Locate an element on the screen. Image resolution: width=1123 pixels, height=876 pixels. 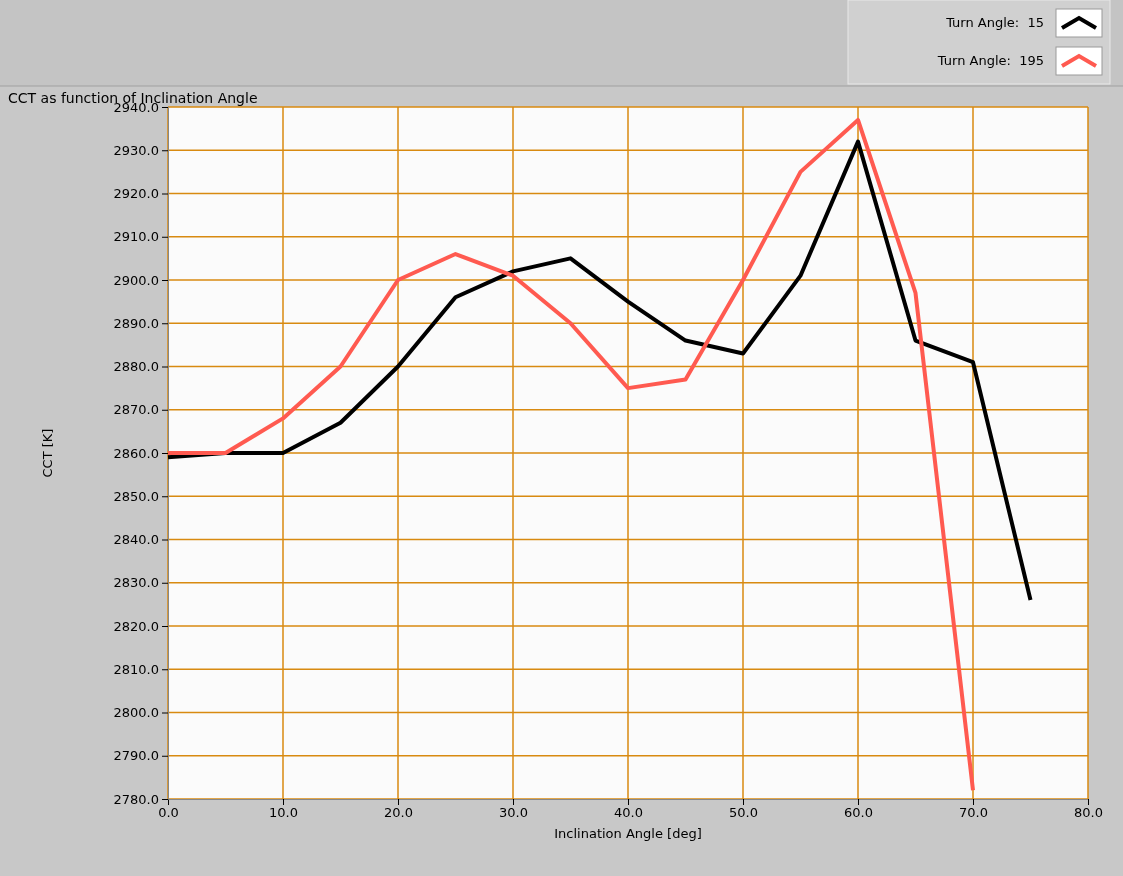
y-tick-label: 2820.0 is located at coordinates (136, 626).